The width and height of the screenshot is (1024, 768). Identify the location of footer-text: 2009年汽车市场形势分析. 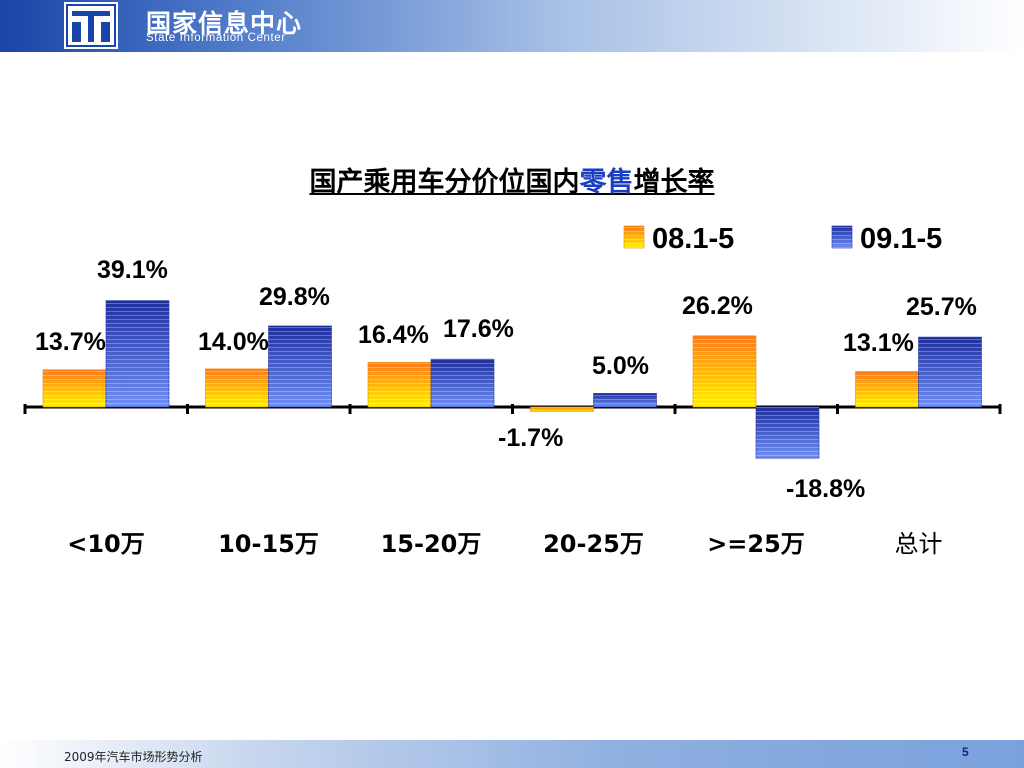
(133, 757).